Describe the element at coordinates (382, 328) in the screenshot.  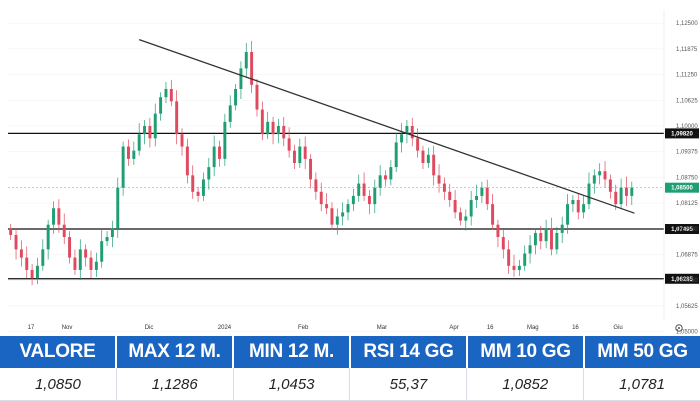
I see `x-tick-label: Mar` at that location.